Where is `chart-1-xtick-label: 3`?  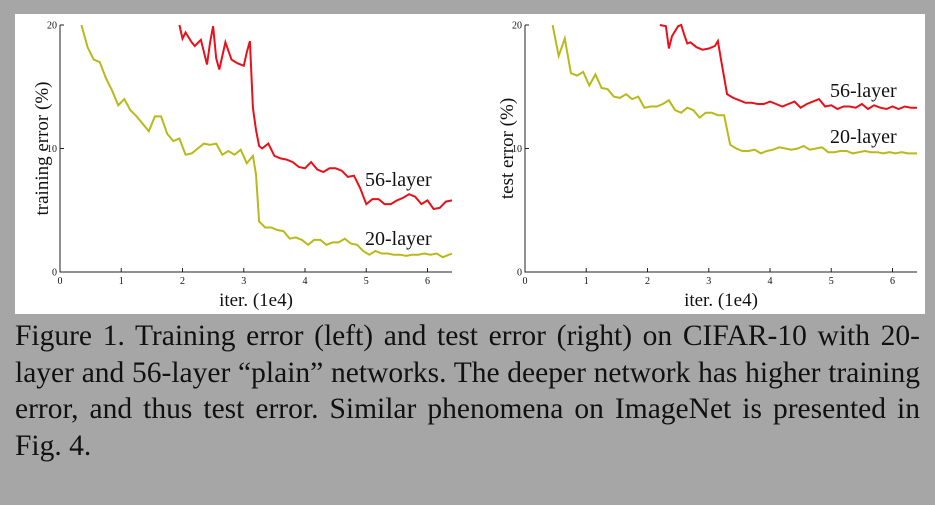
chart-1-xtick-label: 3 is located at coordinates (243, 281).